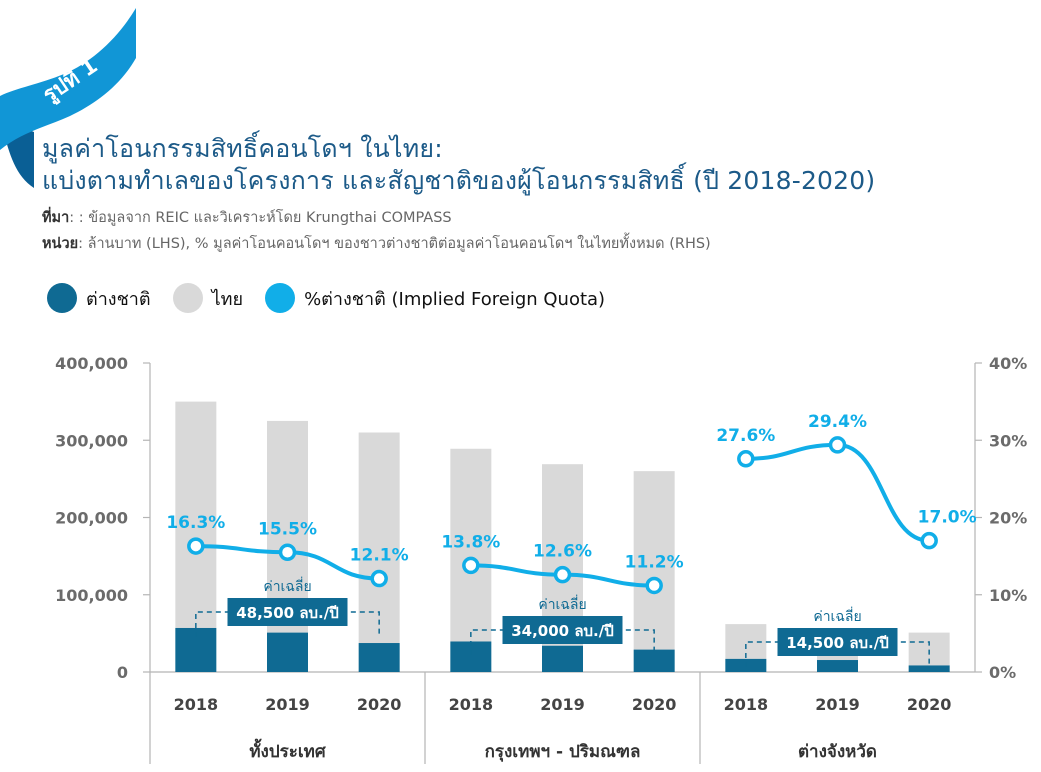 The image size is (1041, 772). What do you see at coordinates (91, 363) in the screenshot?
I see `y-tick-label-left: 400,000` at bounding box center [91, 363].